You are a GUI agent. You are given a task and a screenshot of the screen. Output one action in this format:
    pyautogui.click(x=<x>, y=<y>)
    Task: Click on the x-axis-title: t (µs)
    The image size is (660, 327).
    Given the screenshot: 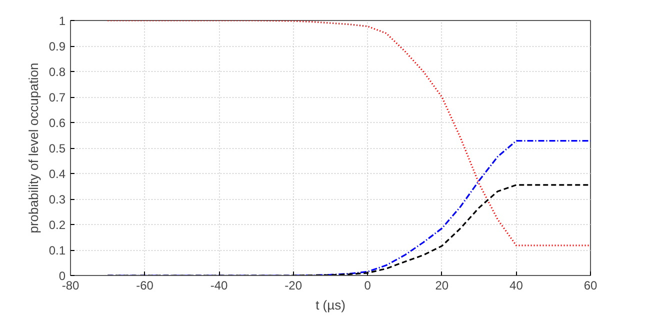 What is the action you would take?
    pyautogui.click(x=331, y=305)
    